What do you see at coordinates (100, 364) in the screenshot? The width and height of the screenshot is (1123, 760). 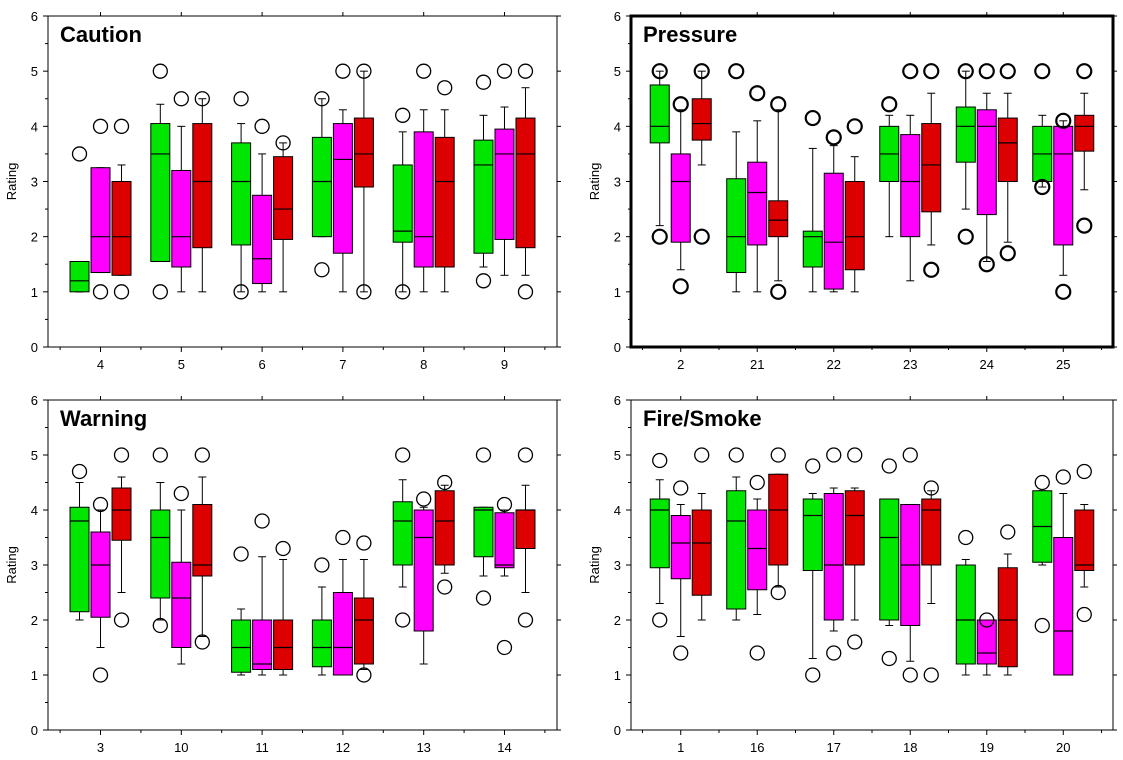 I see `x-tick-label: 4` at bounding box center [100, 364].